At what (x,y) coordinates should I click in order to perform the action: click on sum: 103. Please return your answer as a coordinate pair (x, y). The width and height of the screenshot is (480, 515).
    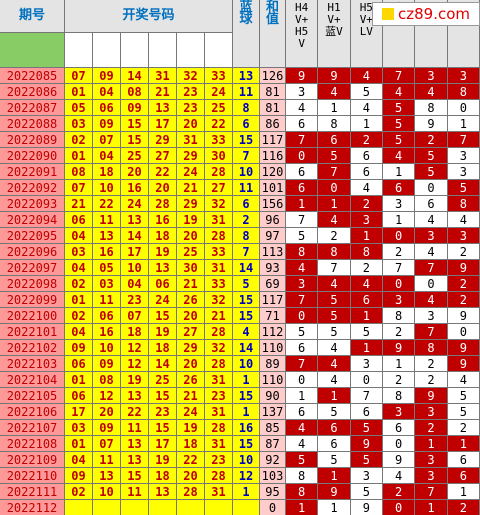
    Looking at the image, I should click on (273, 476).